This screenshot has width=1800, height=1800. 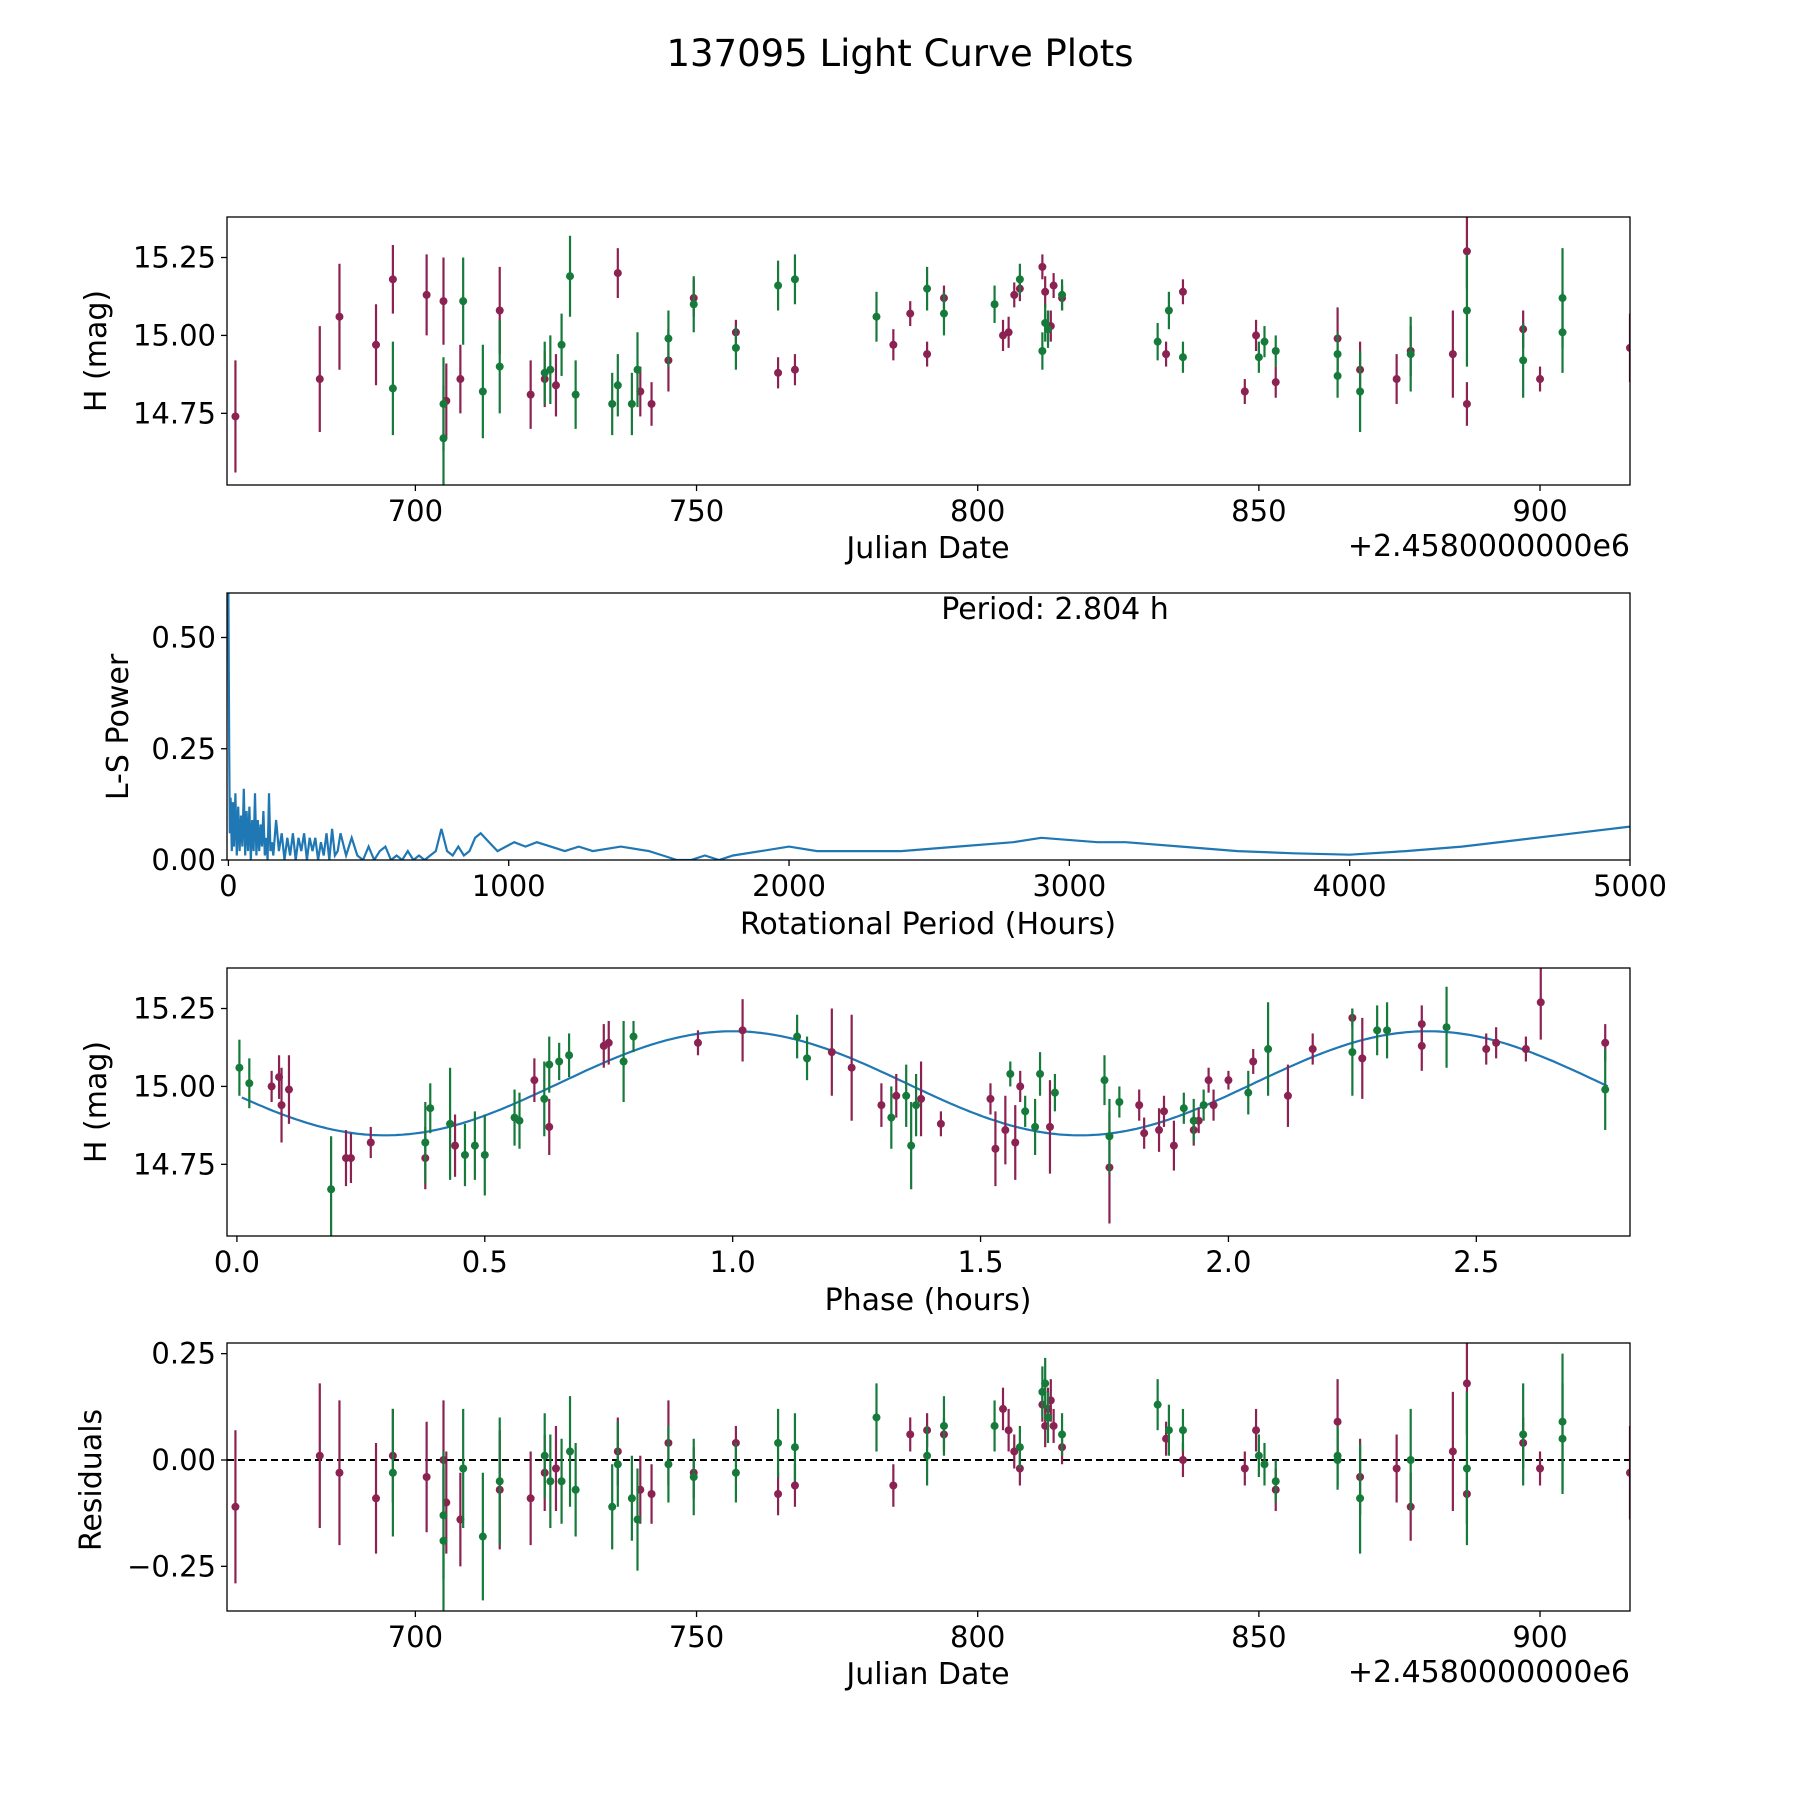 I want to click on ls-x-label: Rotational Period (Hours), so click(x=928, y=924).